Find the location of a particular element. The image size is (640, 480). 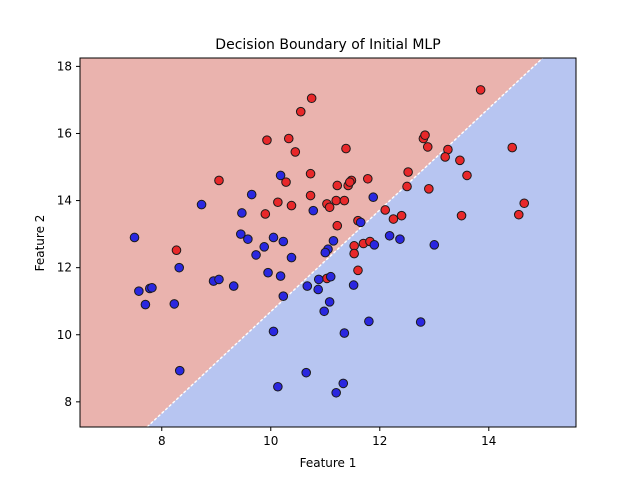

y-tick-label: 18 is located at coordinates (64, 66).